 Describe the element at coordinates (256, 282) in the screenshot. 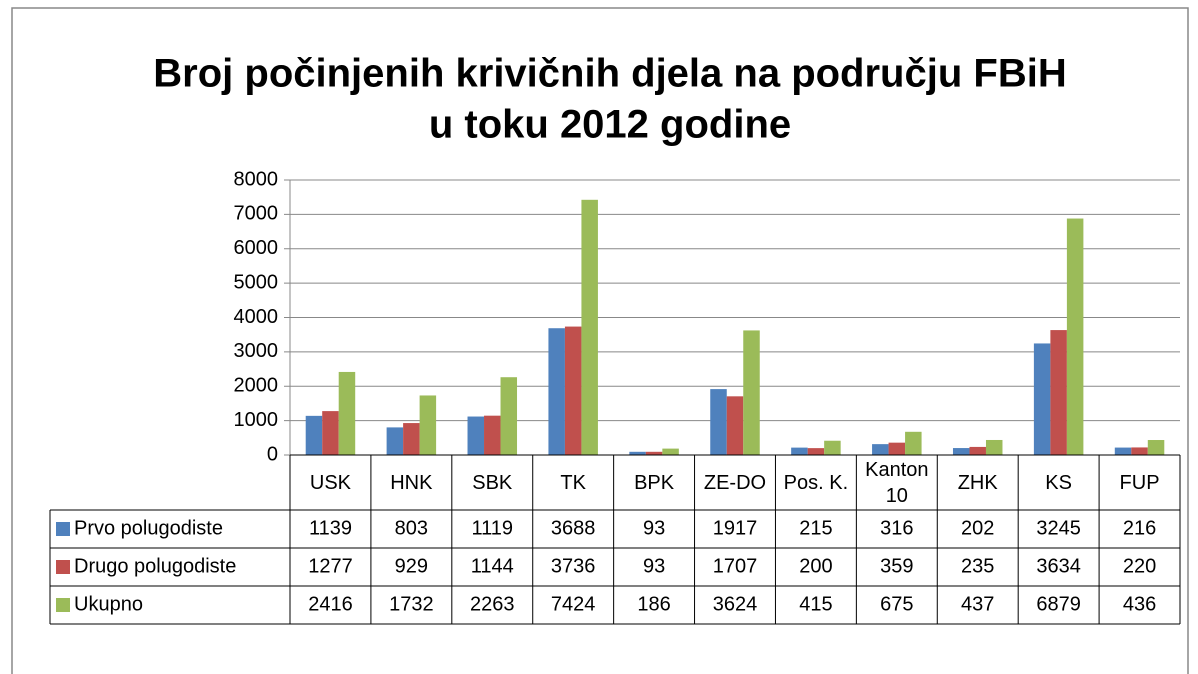

I see `y-tick-label: 5000` at that location.